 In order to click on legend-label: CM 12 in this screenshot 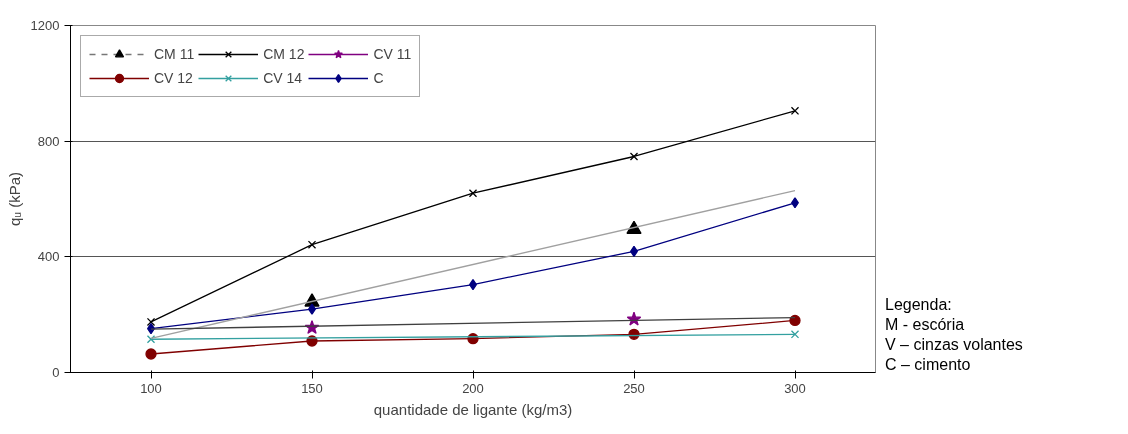, I will do `click(284, 54)`.